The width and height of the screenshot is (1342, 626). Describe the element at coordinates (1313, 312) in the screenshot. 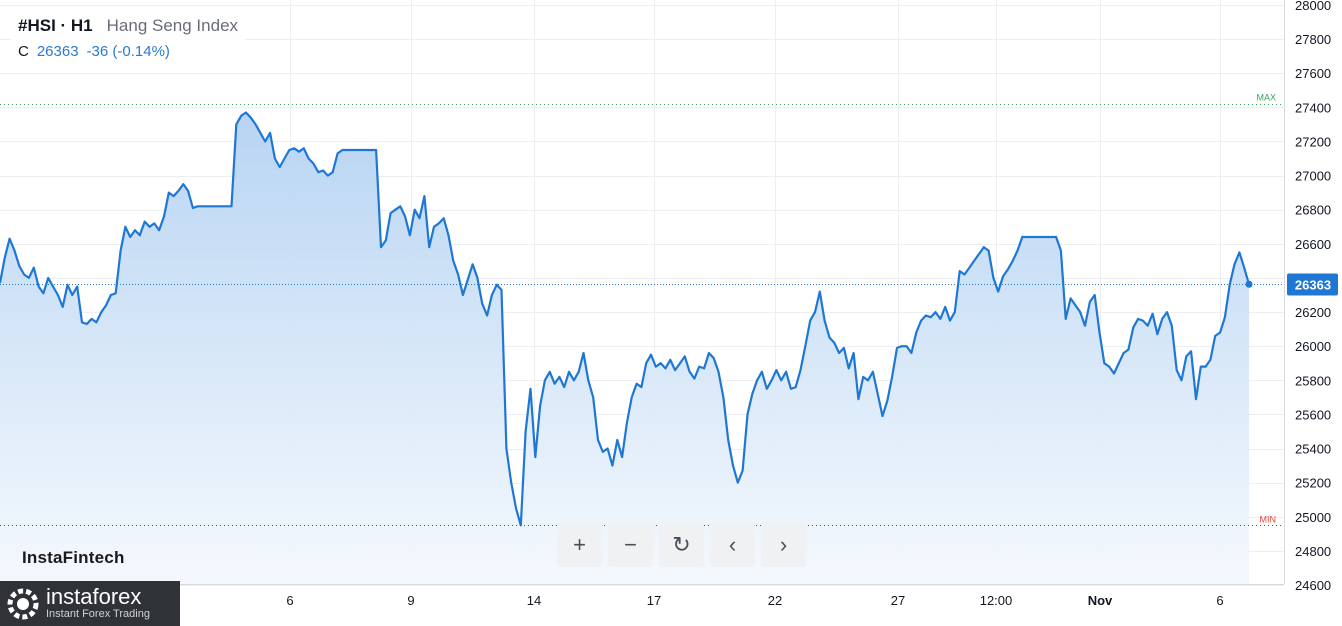

I see `y-tick-label: 26200` at that location.